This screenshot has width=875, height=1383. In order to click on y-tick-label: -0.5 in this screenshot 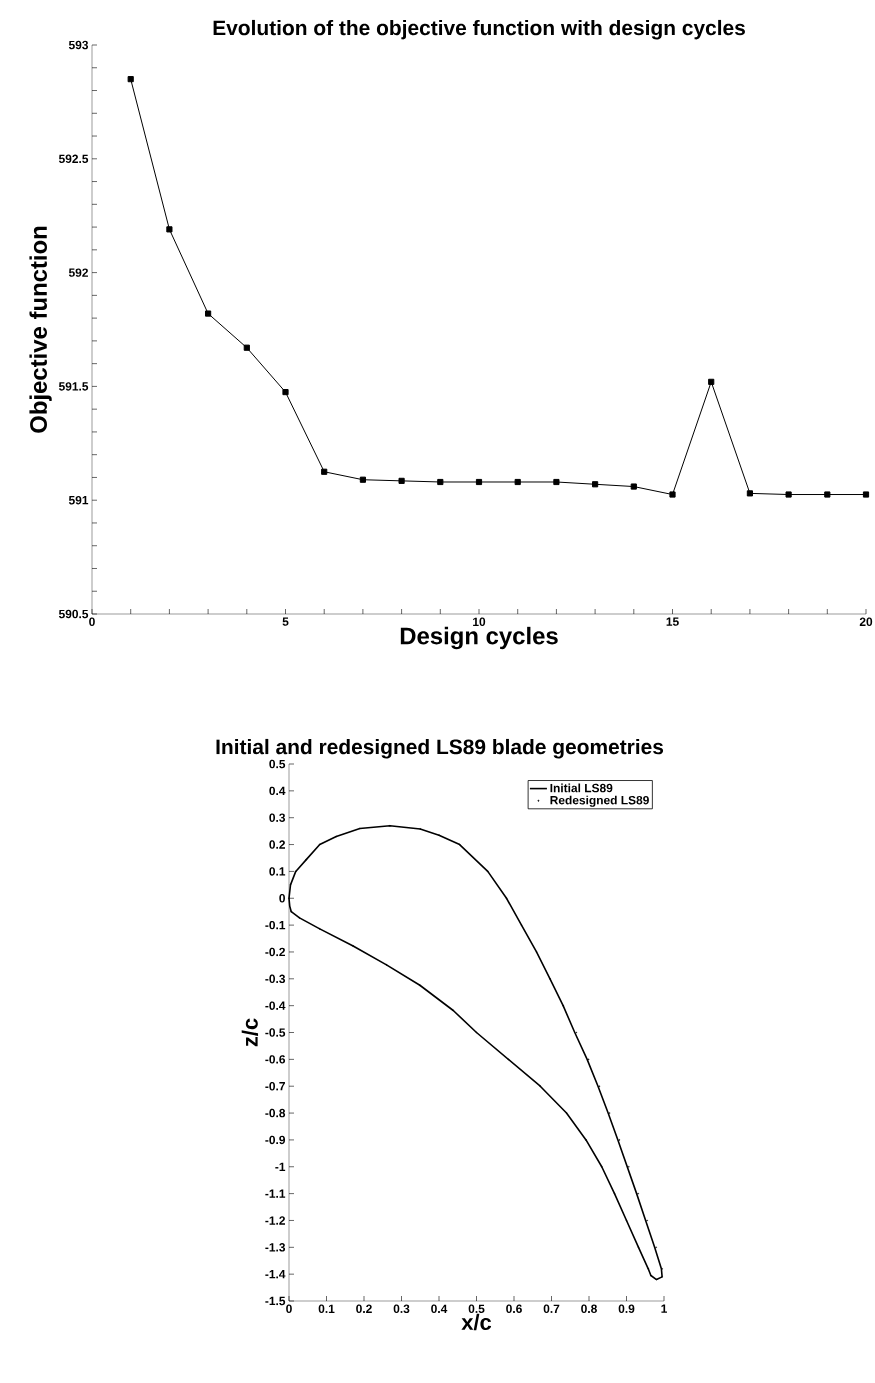, I will do `click(275, 1032)`.